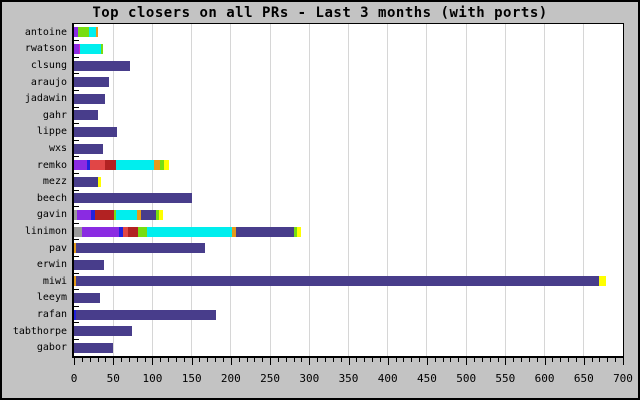  I want to click on bar-segment-cyan, so click(135, 165).